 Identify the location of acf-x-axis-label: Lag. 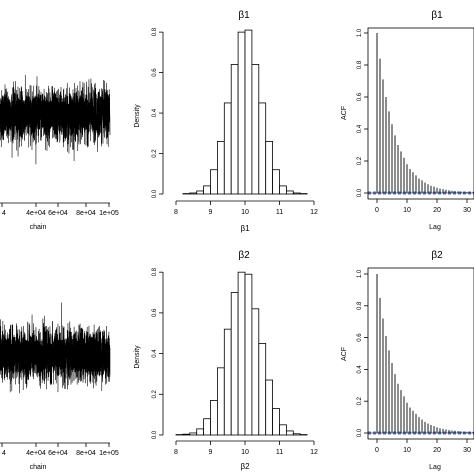
(435, 467).